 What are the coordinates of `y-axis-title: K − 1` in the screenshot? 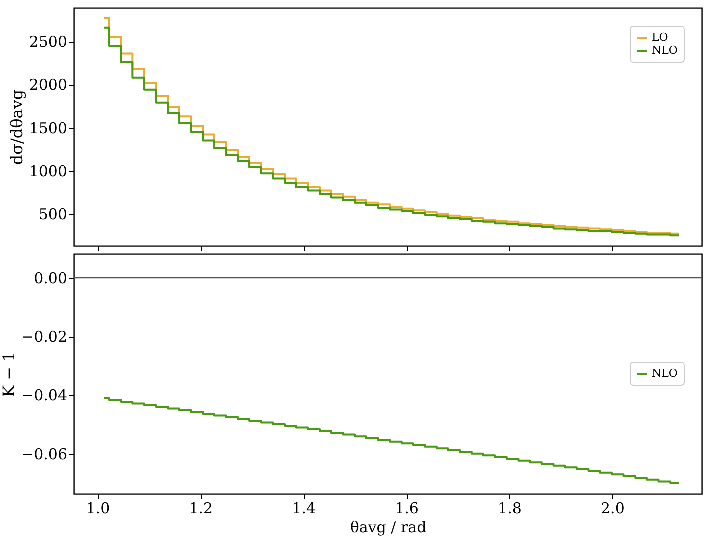 It's located at (9, 375).